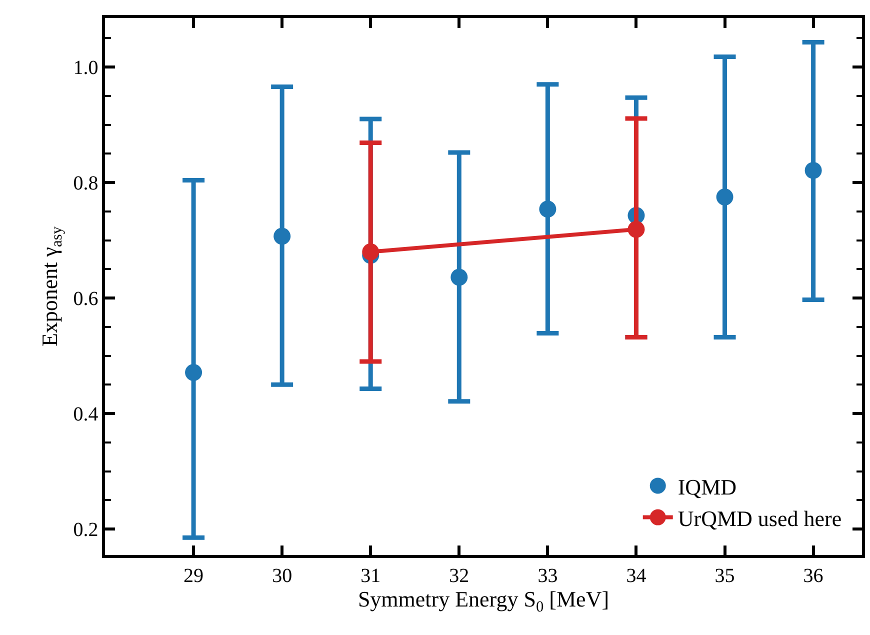 This screenshot has width=870, height=635. What do you see at coordinates (85, 299) in the screenshot?
I see `y-tick-label: 0.6` at bounding box center [85, 299].